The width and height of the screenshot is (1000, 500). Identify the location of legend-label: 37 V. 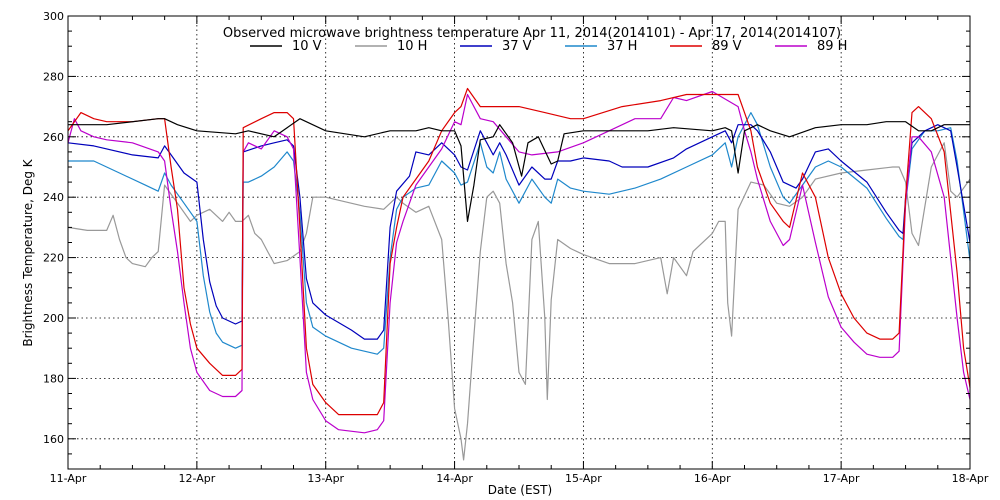
(517, 46).